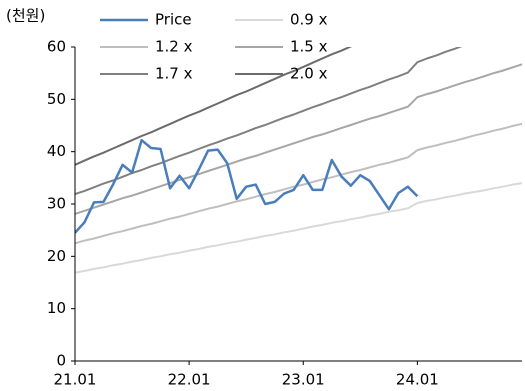 The width and height of the screenshot is (525, 391). I want to click on y-tick-label: 30, so click(56, 204).